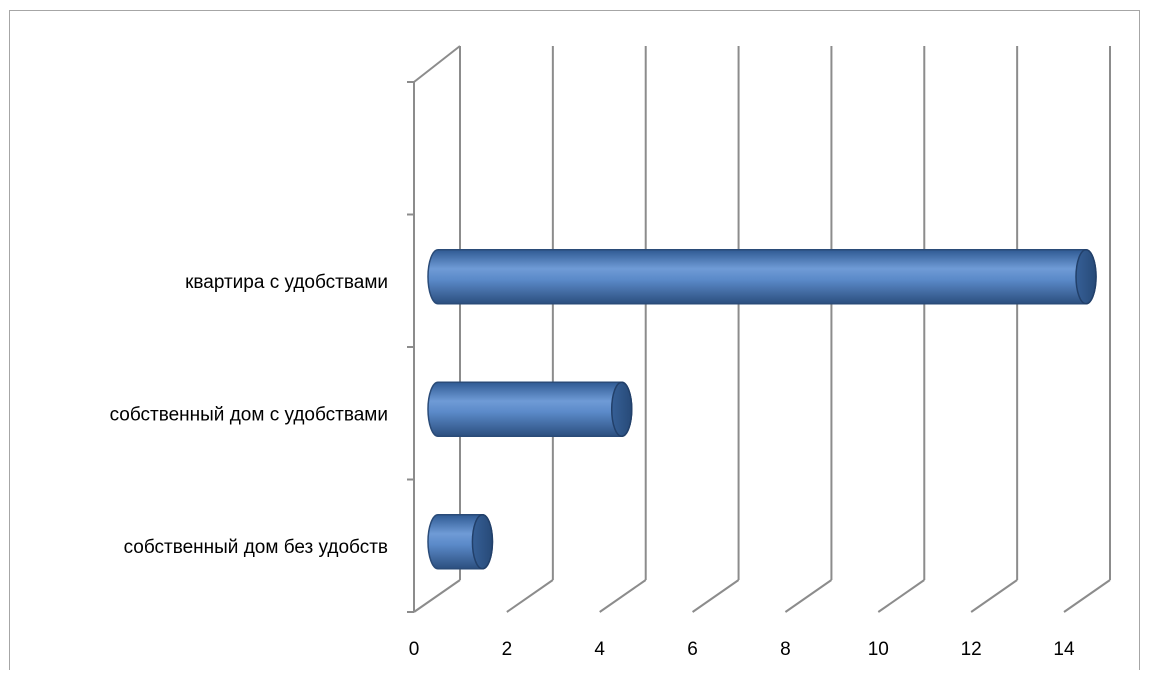 The height and width of the screenshot is (677, 1150). I want to click on x-tick-label: 4, so click(599, 649).